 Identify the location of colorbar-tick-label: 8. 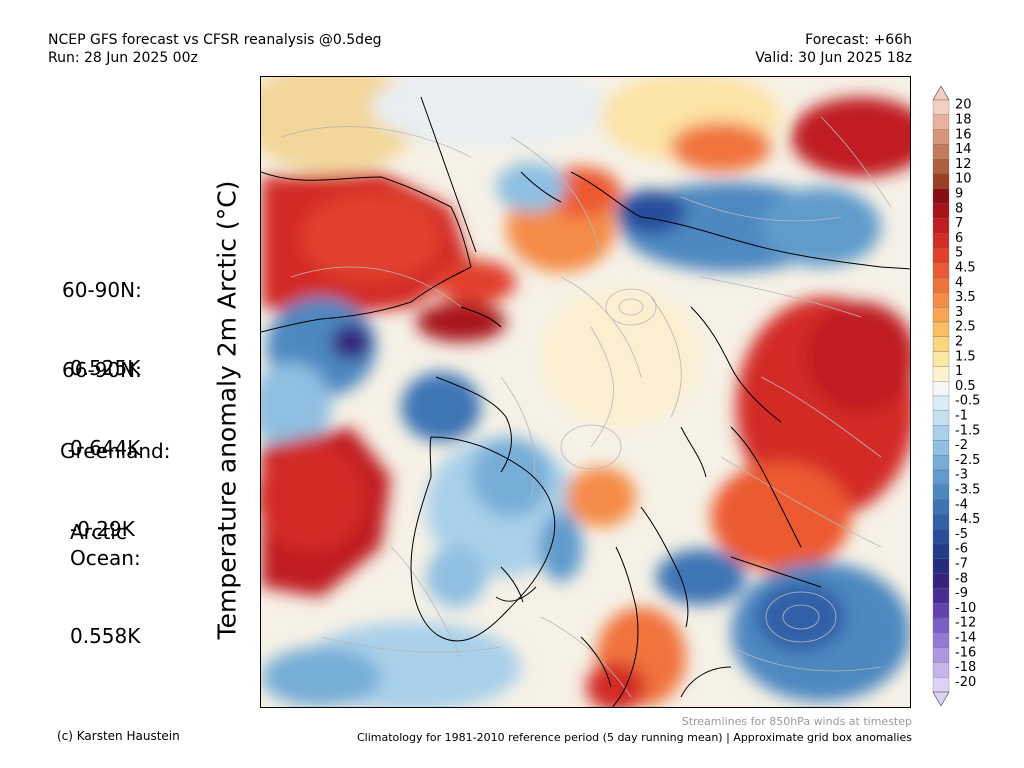
(959, 208).